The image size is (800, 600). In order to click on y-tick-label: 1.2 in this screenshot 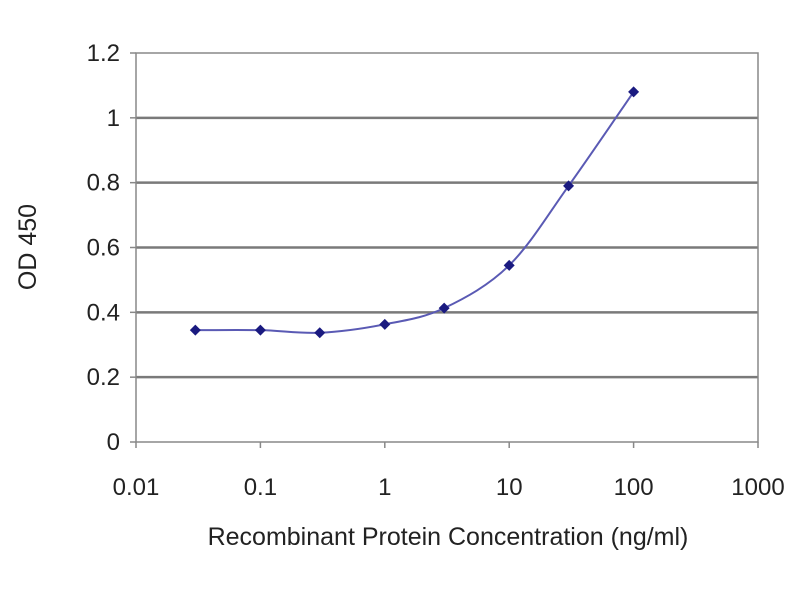, I will do `click(103, 53)`.